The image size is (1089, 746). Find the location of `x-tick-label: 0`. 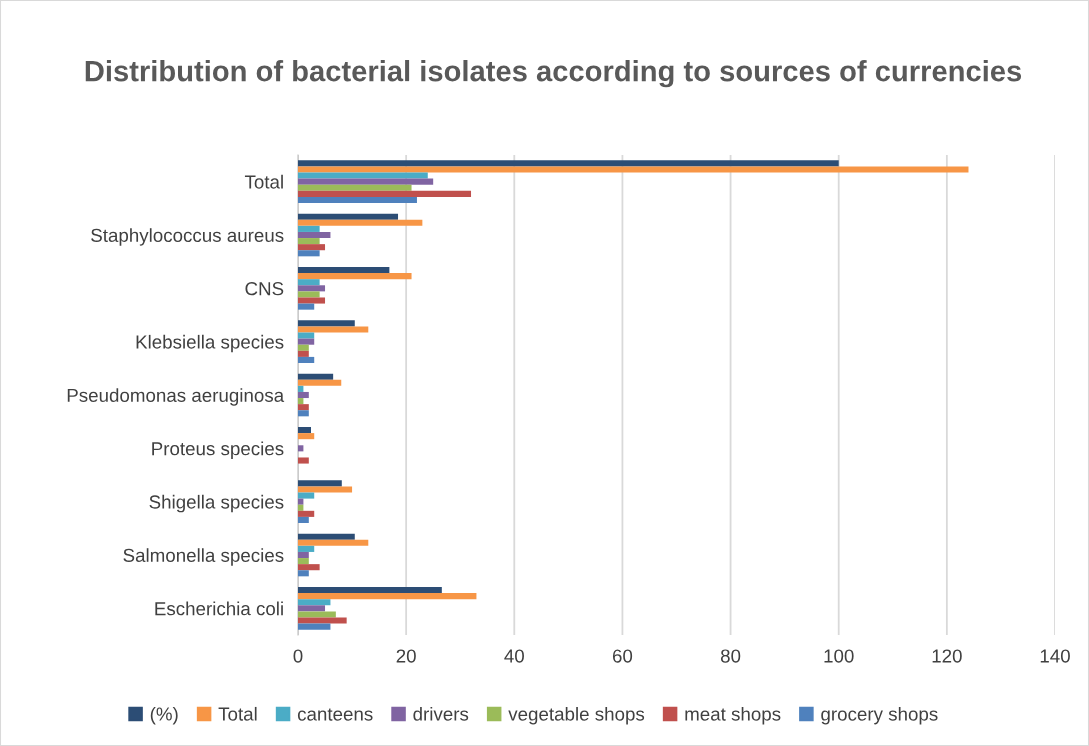

x-tick-label: 0 is located at coordinates (298, 656).